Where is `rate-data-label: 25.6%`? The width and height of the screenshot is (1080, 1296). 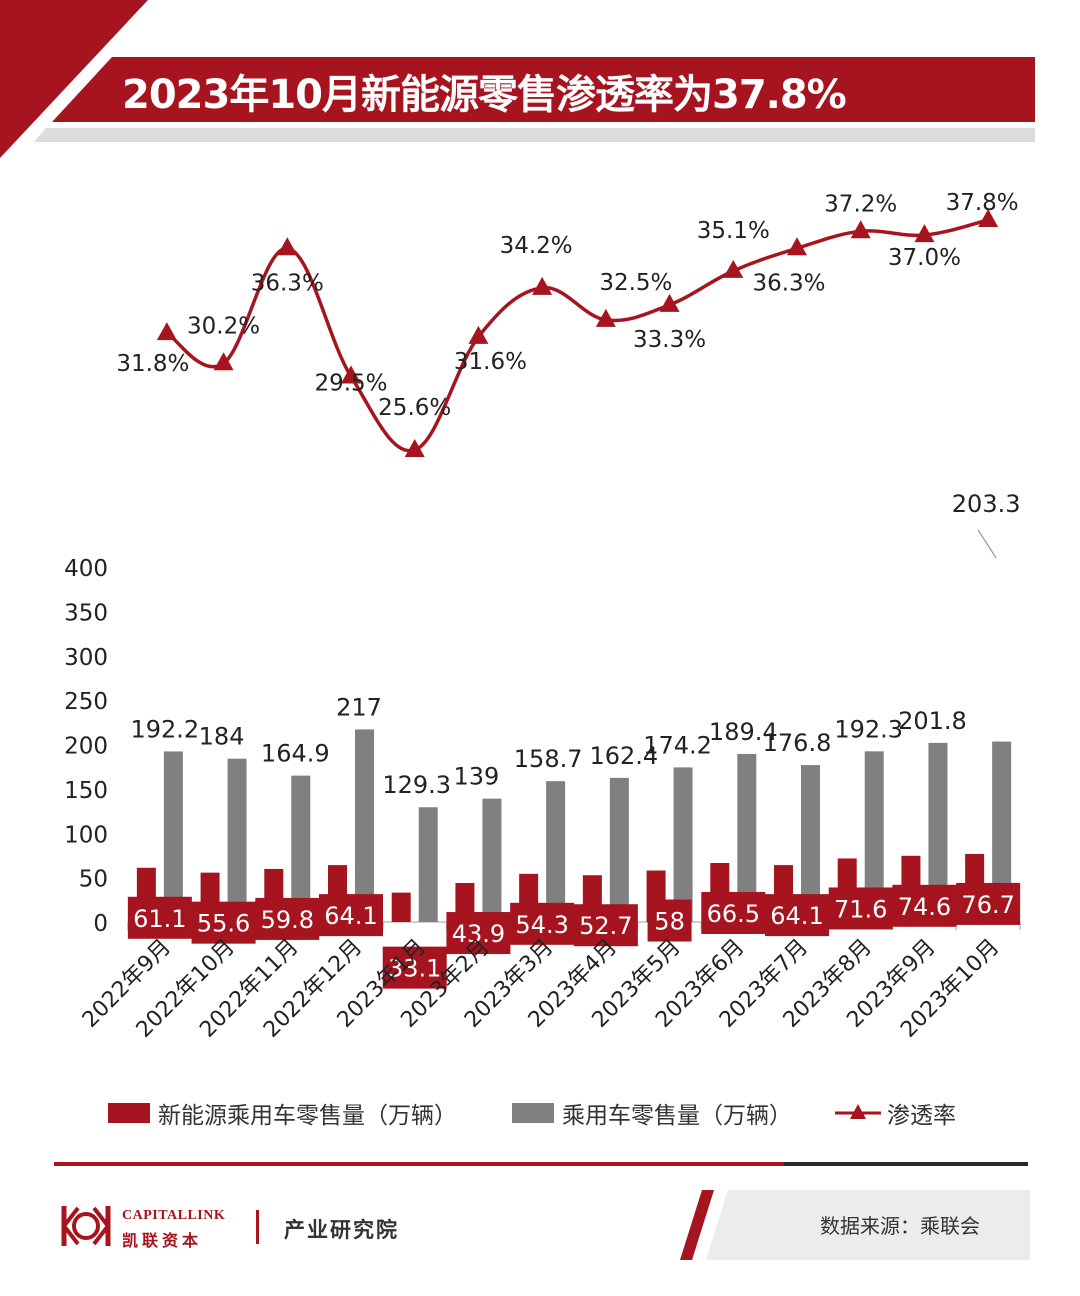
rate-data-label: 25.6% is located at coordinates (414, 408).